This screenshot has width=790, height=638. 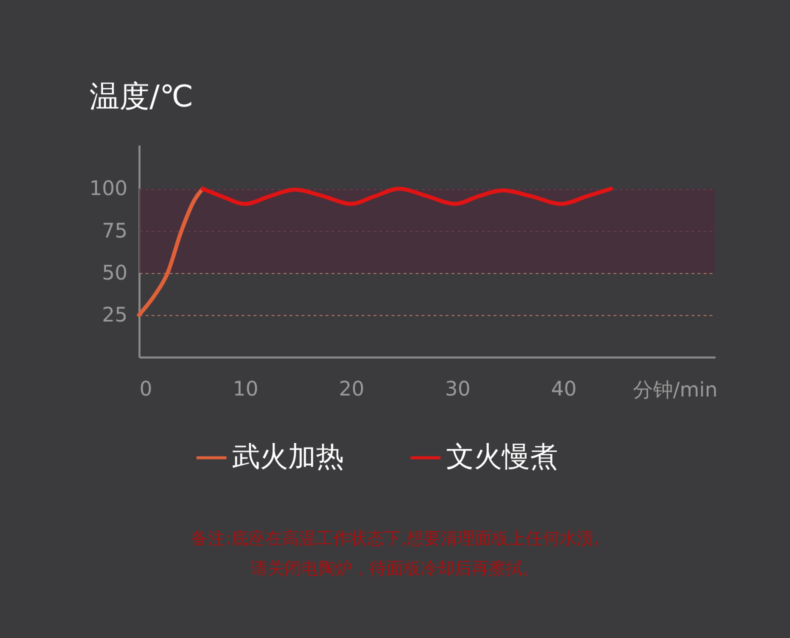 I want to click on x-tick-label: 10, so click(x=245, y=388).